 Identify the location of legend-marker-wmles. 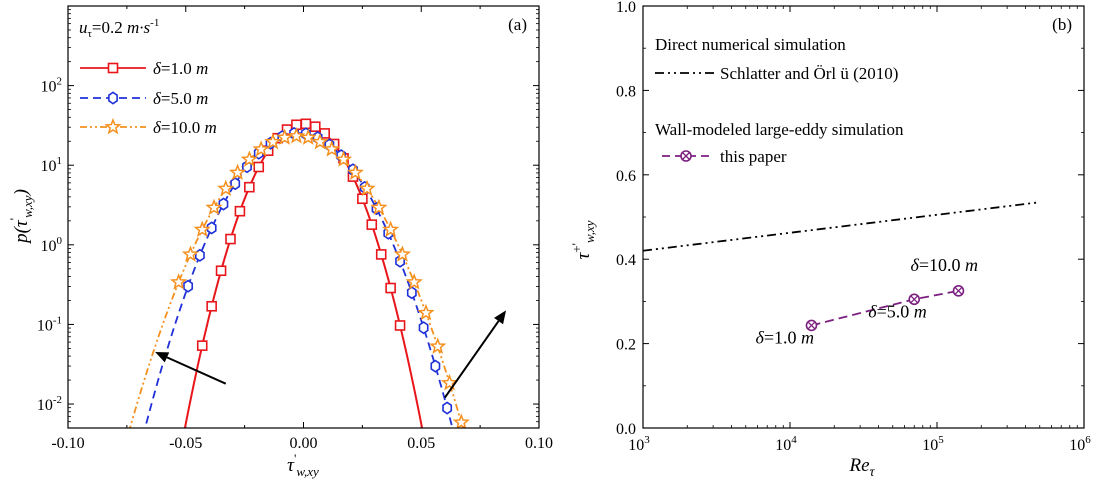
(686, 156).